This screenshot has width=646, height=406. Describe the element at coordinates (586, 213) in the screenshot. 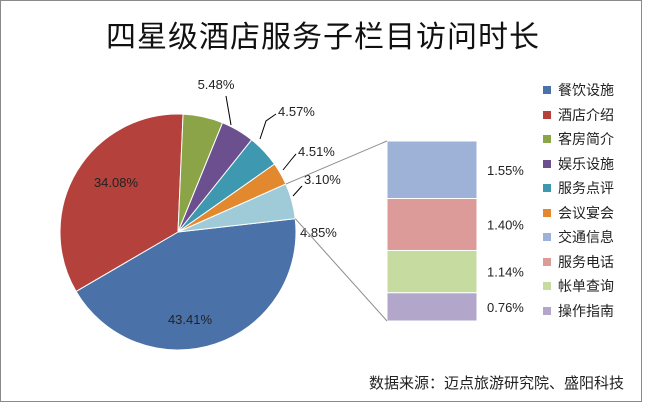

I see `legend-label: 会议宴会` at that location.